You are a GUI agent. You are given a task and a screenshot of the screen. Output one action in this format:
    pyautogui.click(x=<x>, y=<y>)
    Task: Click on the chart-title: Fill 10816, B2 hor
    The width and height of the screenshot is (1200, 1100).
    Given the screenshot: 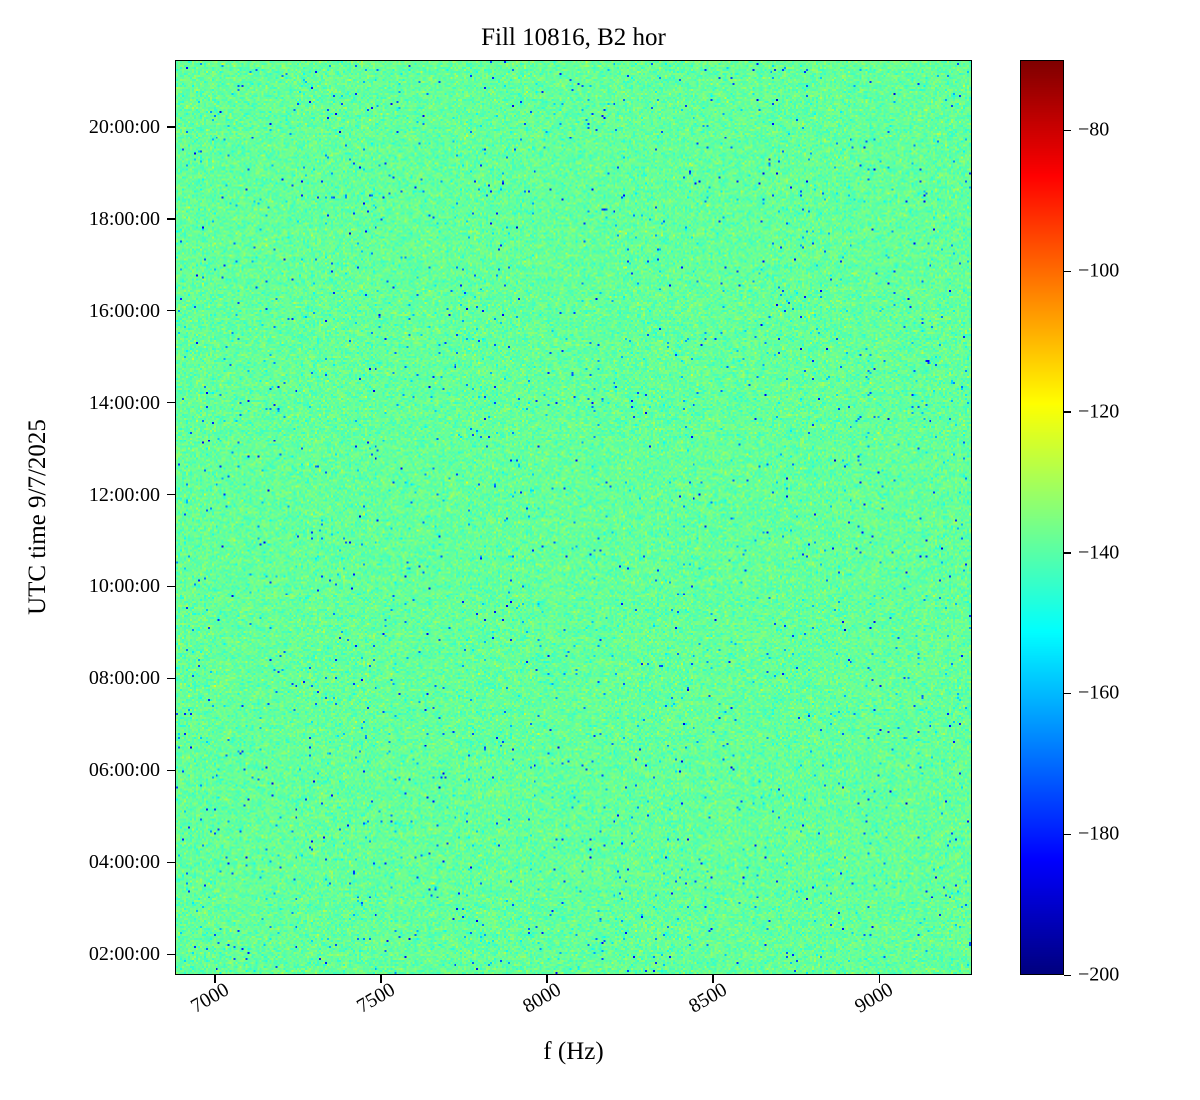 What is the action you would take?
    pyautogui.click(x=573, y=37)
    